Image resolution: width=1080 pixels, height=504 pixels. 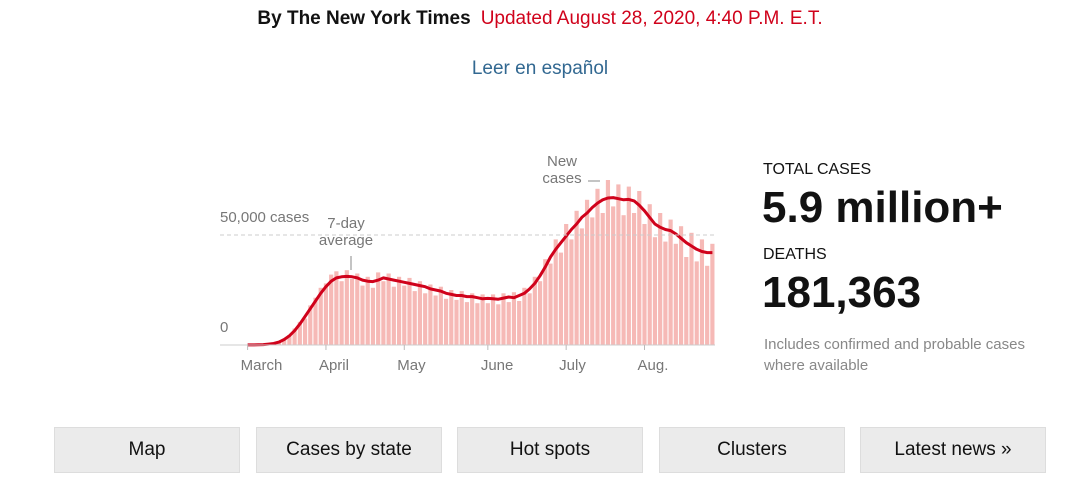 What do you see at coordinates (364, 18) in the screenshot?
I see `byline: By The New York Times` at bounding box center [364, 18].